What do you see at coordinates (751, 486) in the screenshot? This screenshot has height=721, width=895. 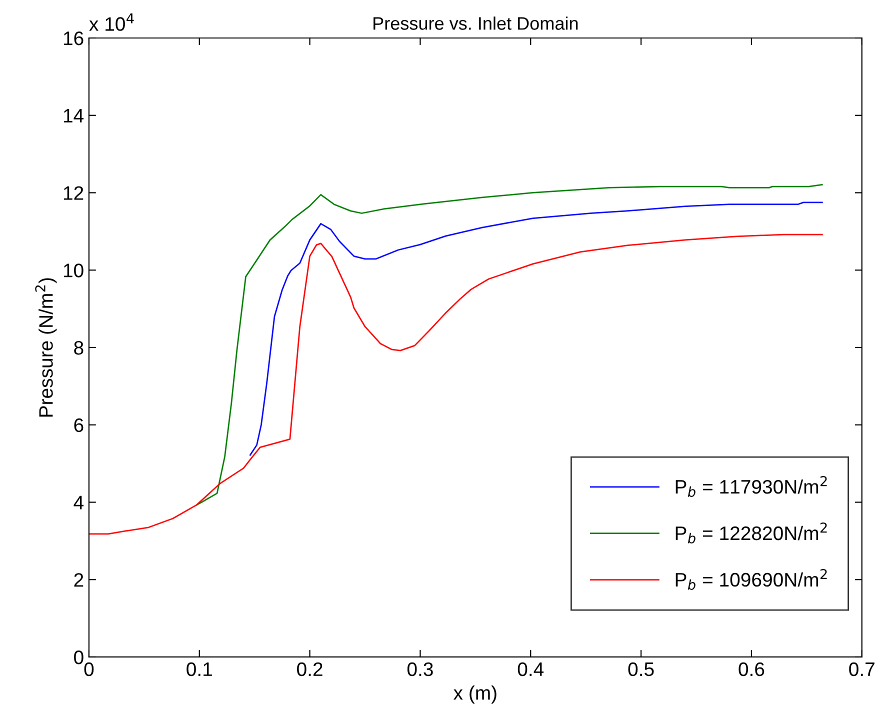 I see `legend-label: P$_{b}$ = 117930N/m$^{2}$` at bounding box center [751, 486].